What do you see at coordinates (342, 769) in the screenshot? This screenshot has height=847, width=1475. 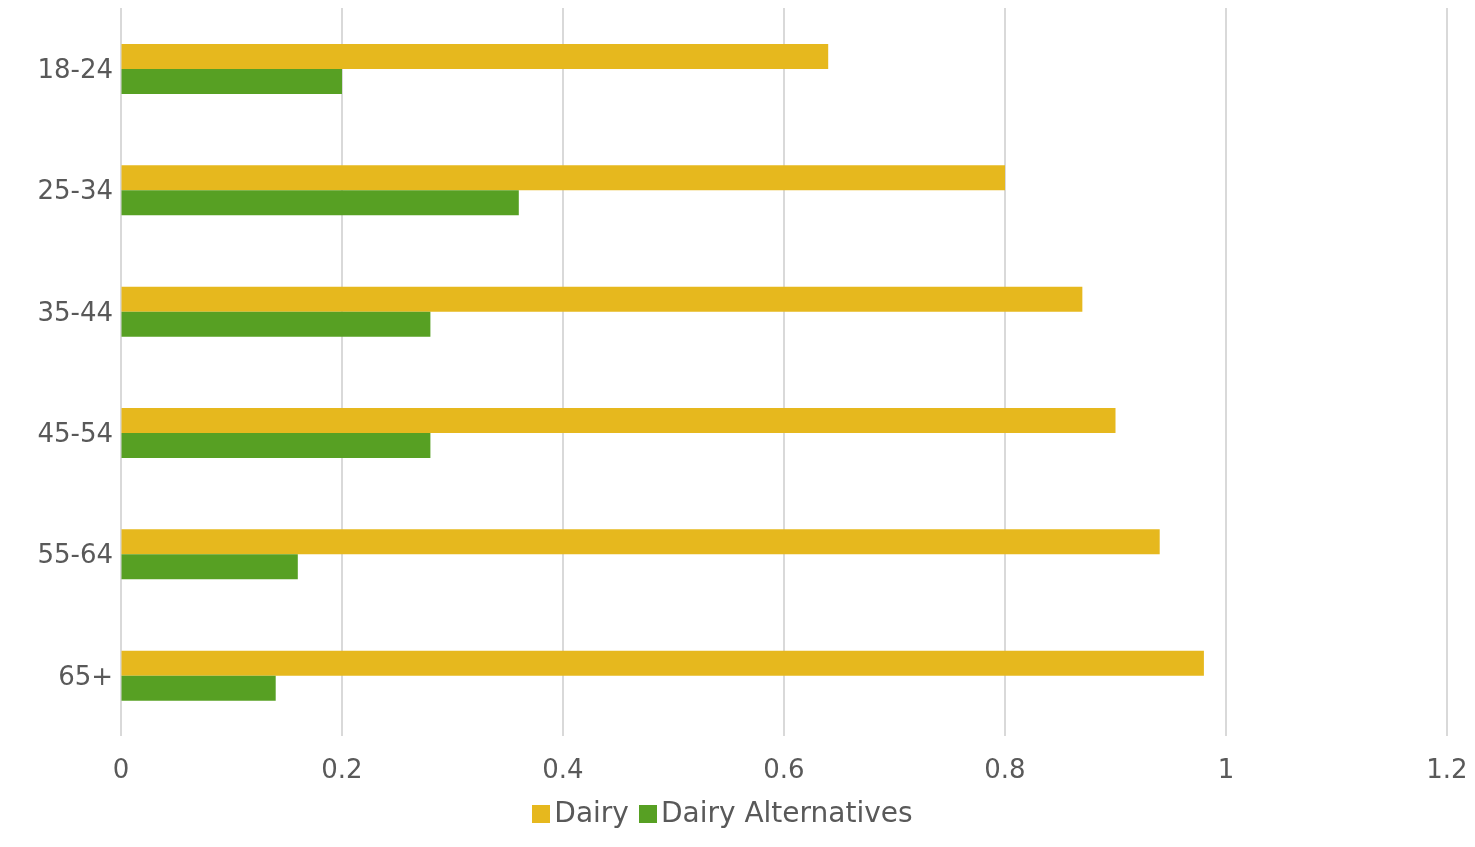 I see `x-tick-label: 0.2` at bounding box center [342, 769].